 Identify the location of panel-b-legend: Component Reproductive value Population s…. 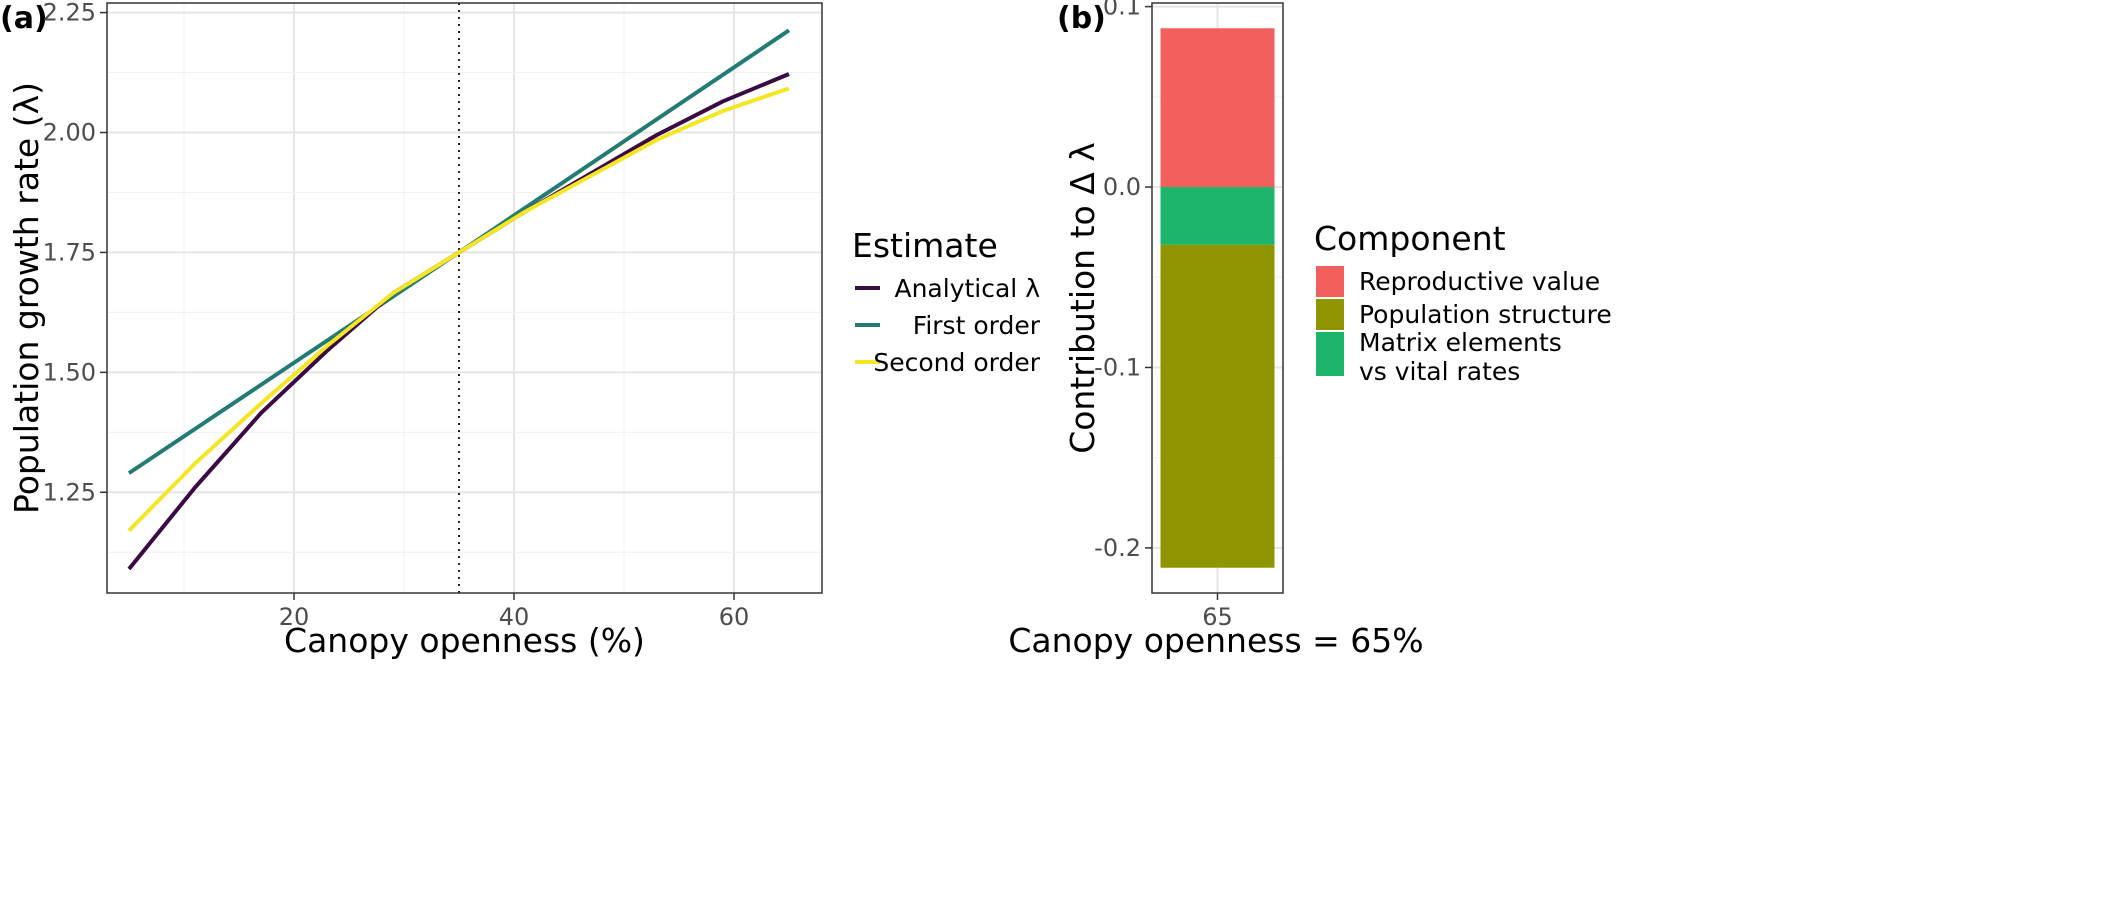
(1463, 302).